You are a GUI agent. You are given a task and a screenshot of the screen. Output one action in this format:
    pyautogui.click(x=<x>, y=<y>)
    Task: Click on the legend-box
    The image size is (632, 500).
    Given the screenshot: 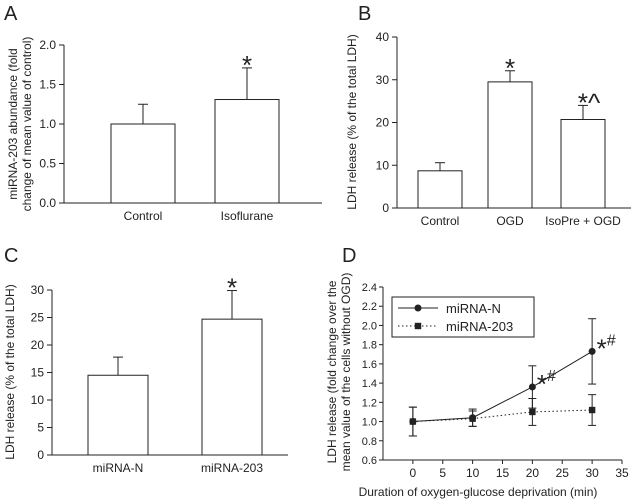 What is the action you would take?
    pyautogui.click(x=463, y=317)
    